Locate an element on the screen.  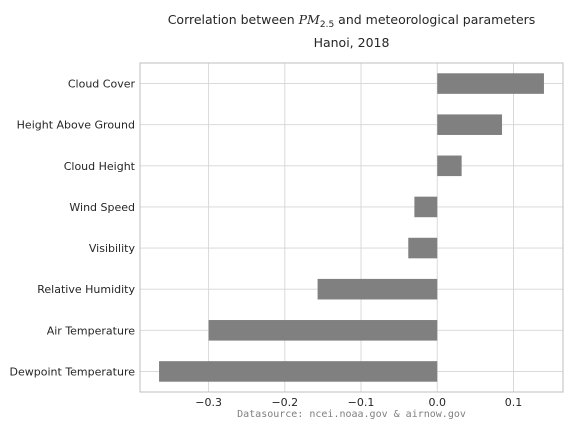
y-tick-label: Cloud Cover is located at coordinates (102, 84).